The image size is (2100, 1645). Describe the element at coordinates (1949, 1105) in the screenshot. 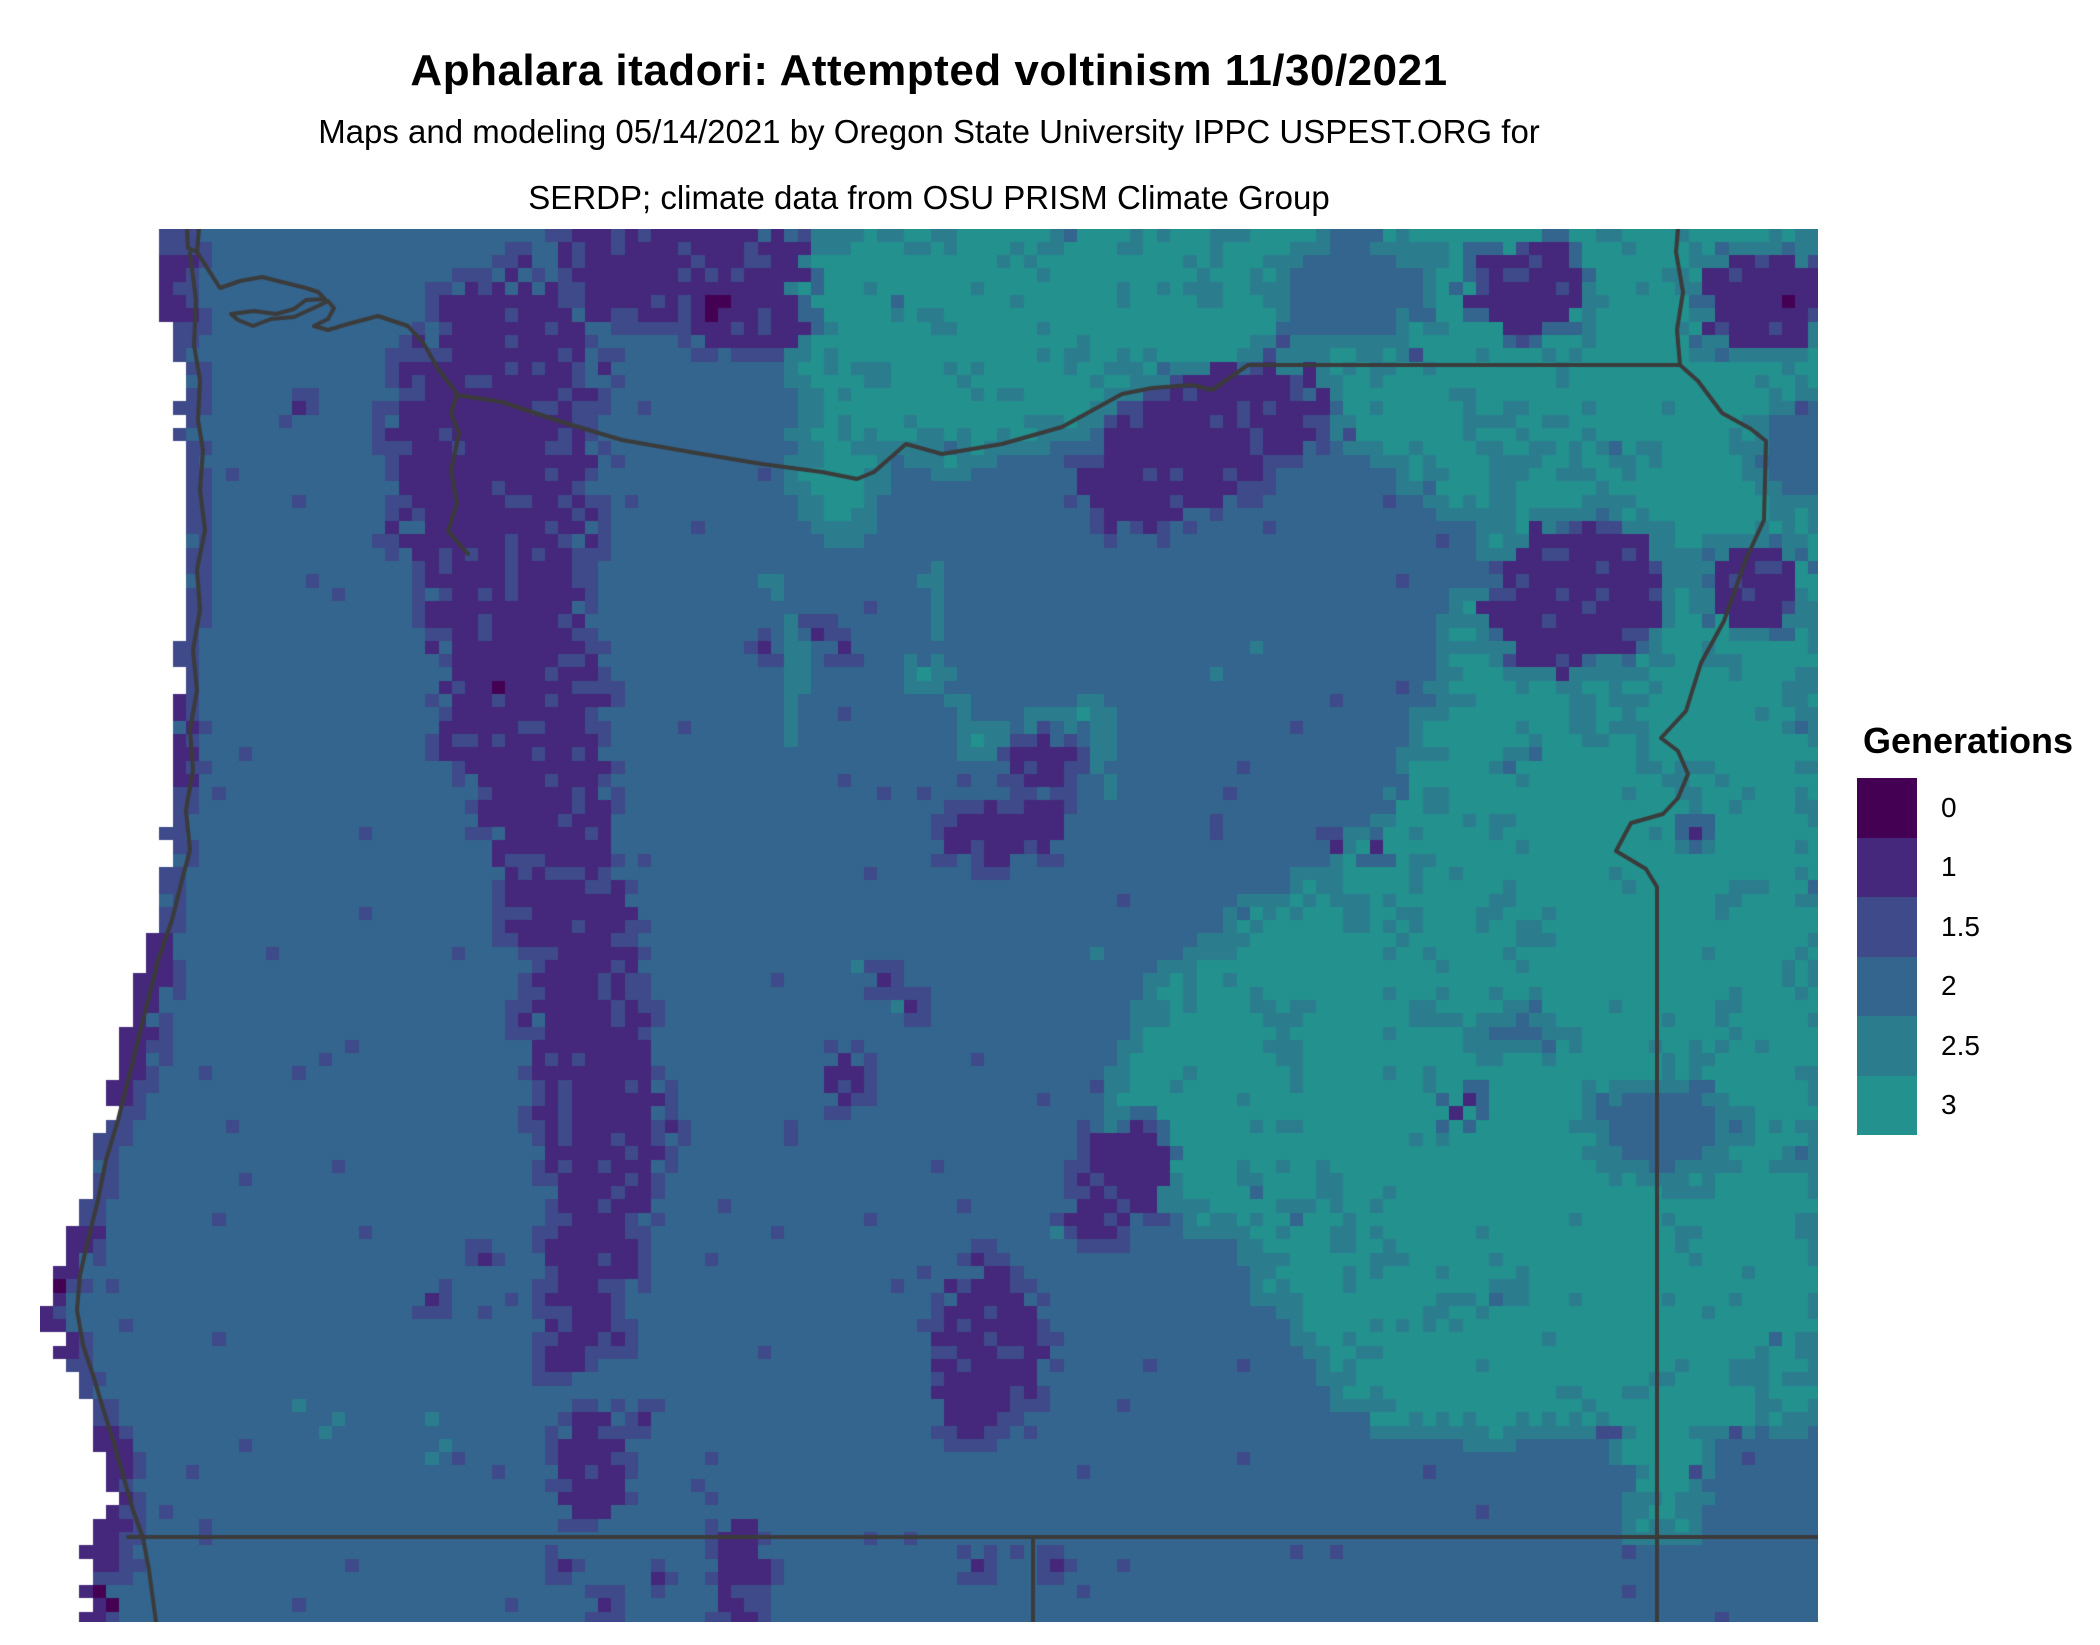

I see `legend-label: 3` at that location.